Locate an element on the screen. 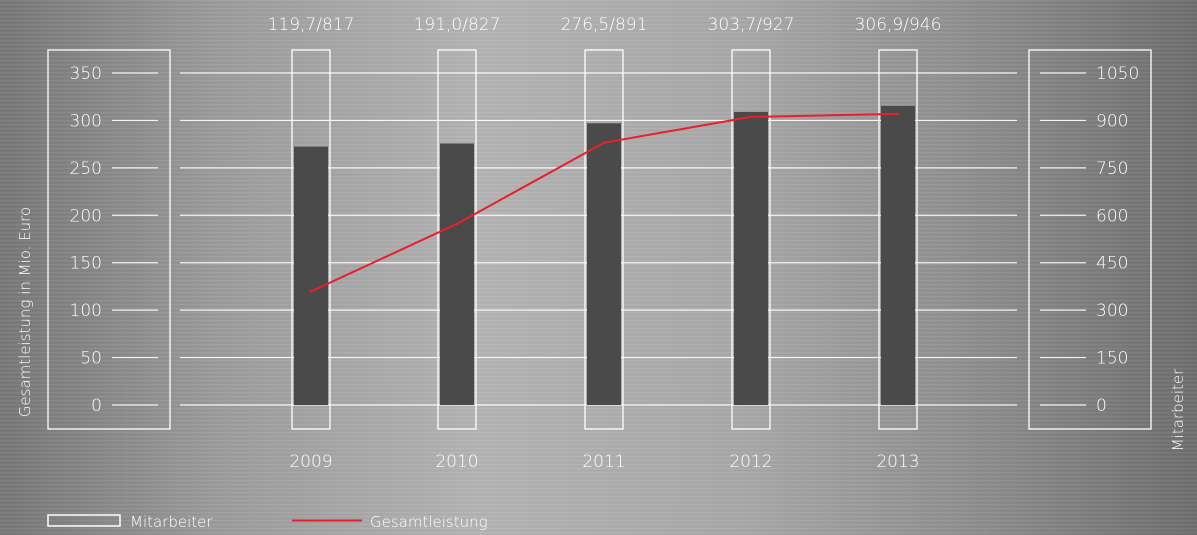 The width and height of the screenshot is (1197, 535). y-tick-label: 0 is located at coordinates (96, 406).